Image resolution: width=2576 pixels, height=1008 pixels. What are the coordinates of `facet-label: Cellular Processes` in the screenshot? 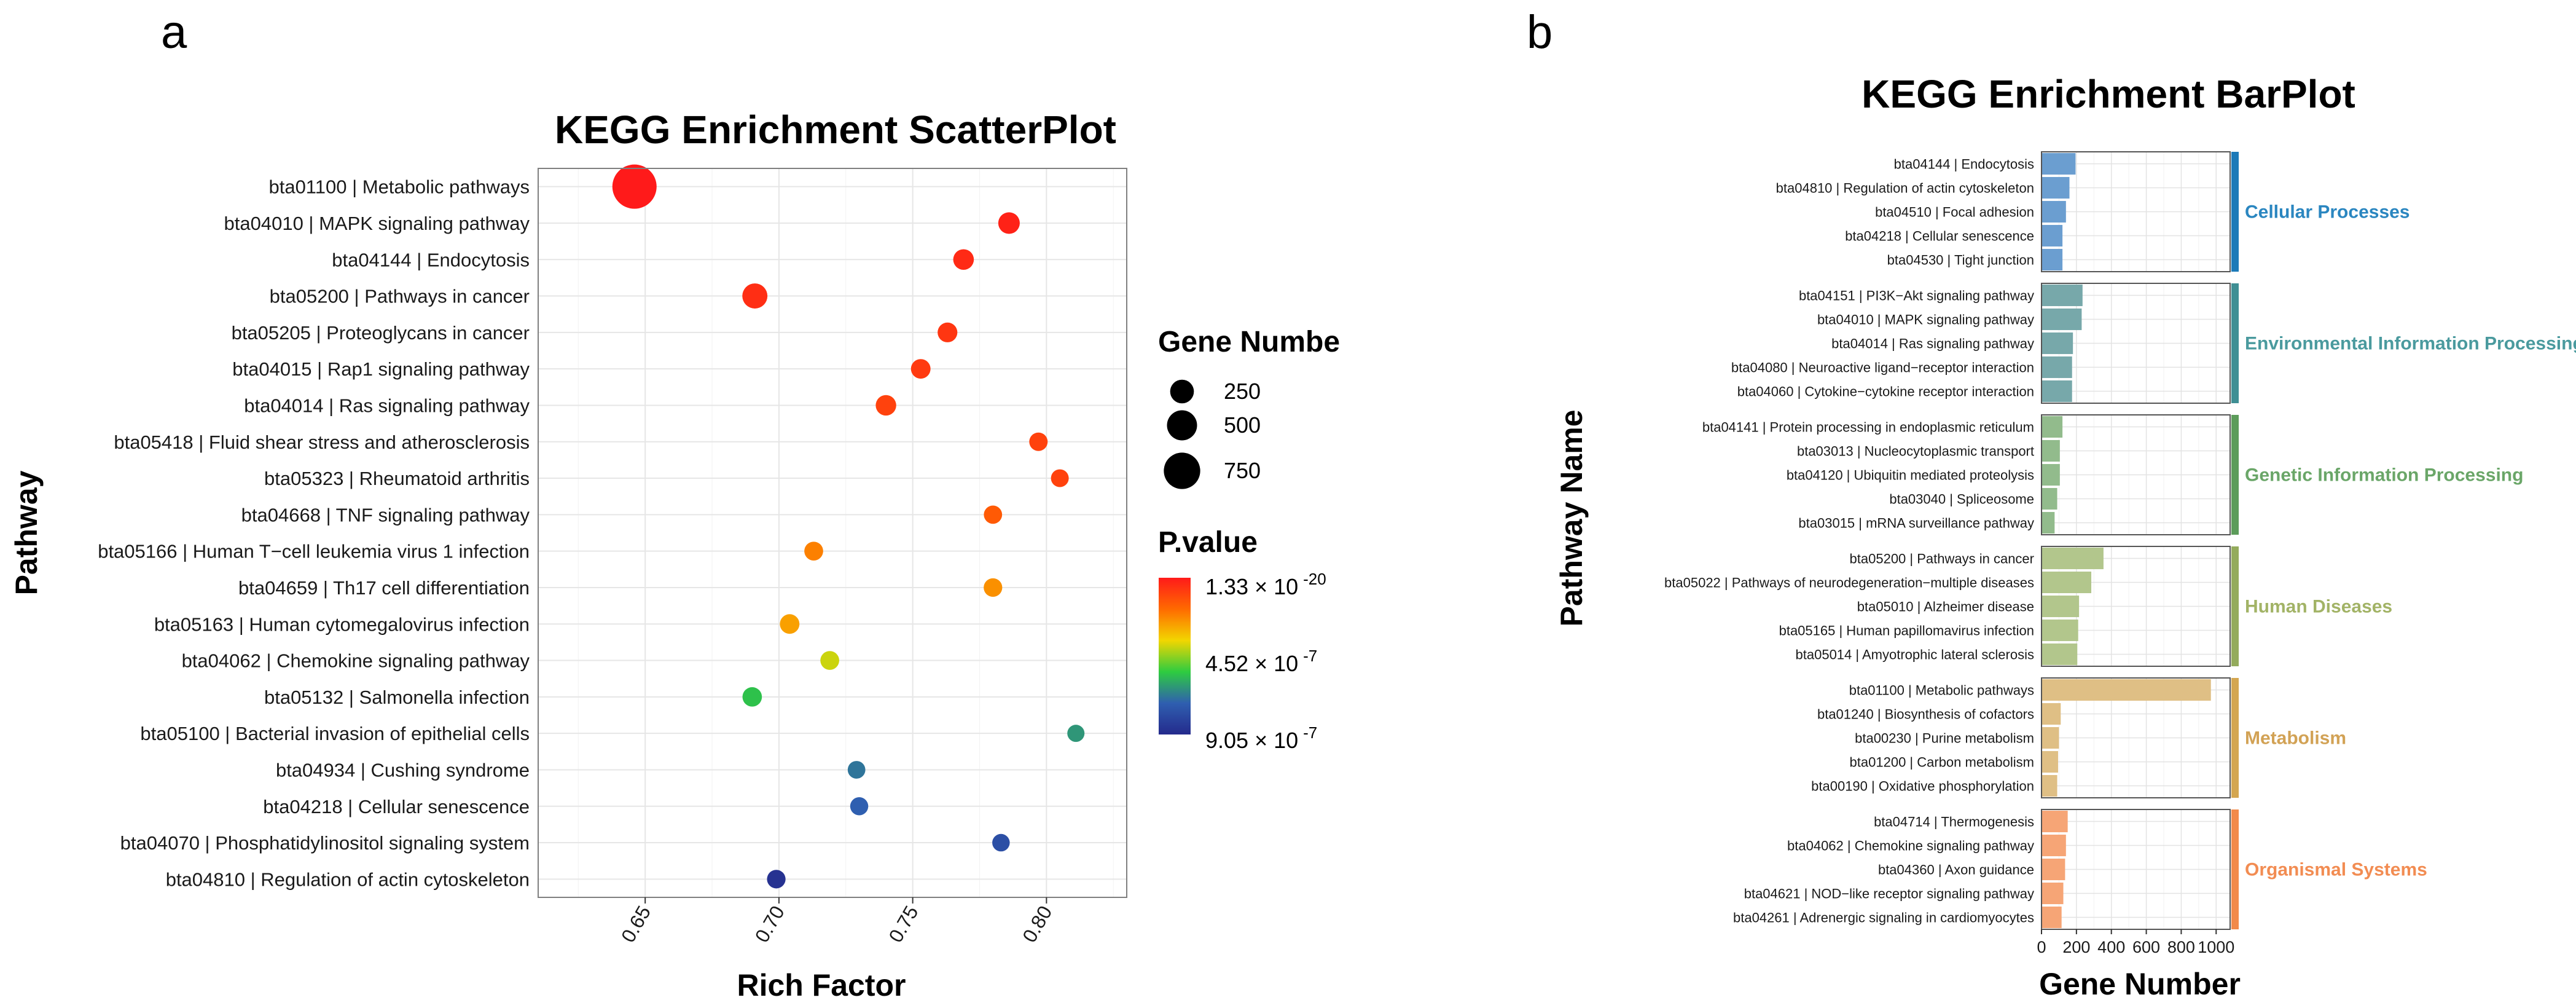 It's located at (2327, 212).